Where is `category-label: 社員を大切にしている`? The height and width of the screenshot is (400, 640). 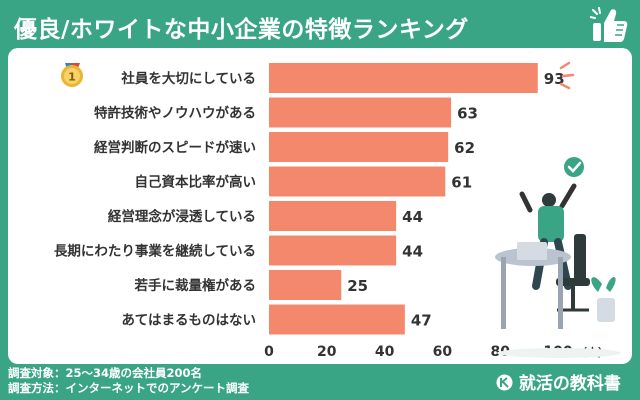 category-label: 社員を大切にしている is located at coordinates (188, 78).